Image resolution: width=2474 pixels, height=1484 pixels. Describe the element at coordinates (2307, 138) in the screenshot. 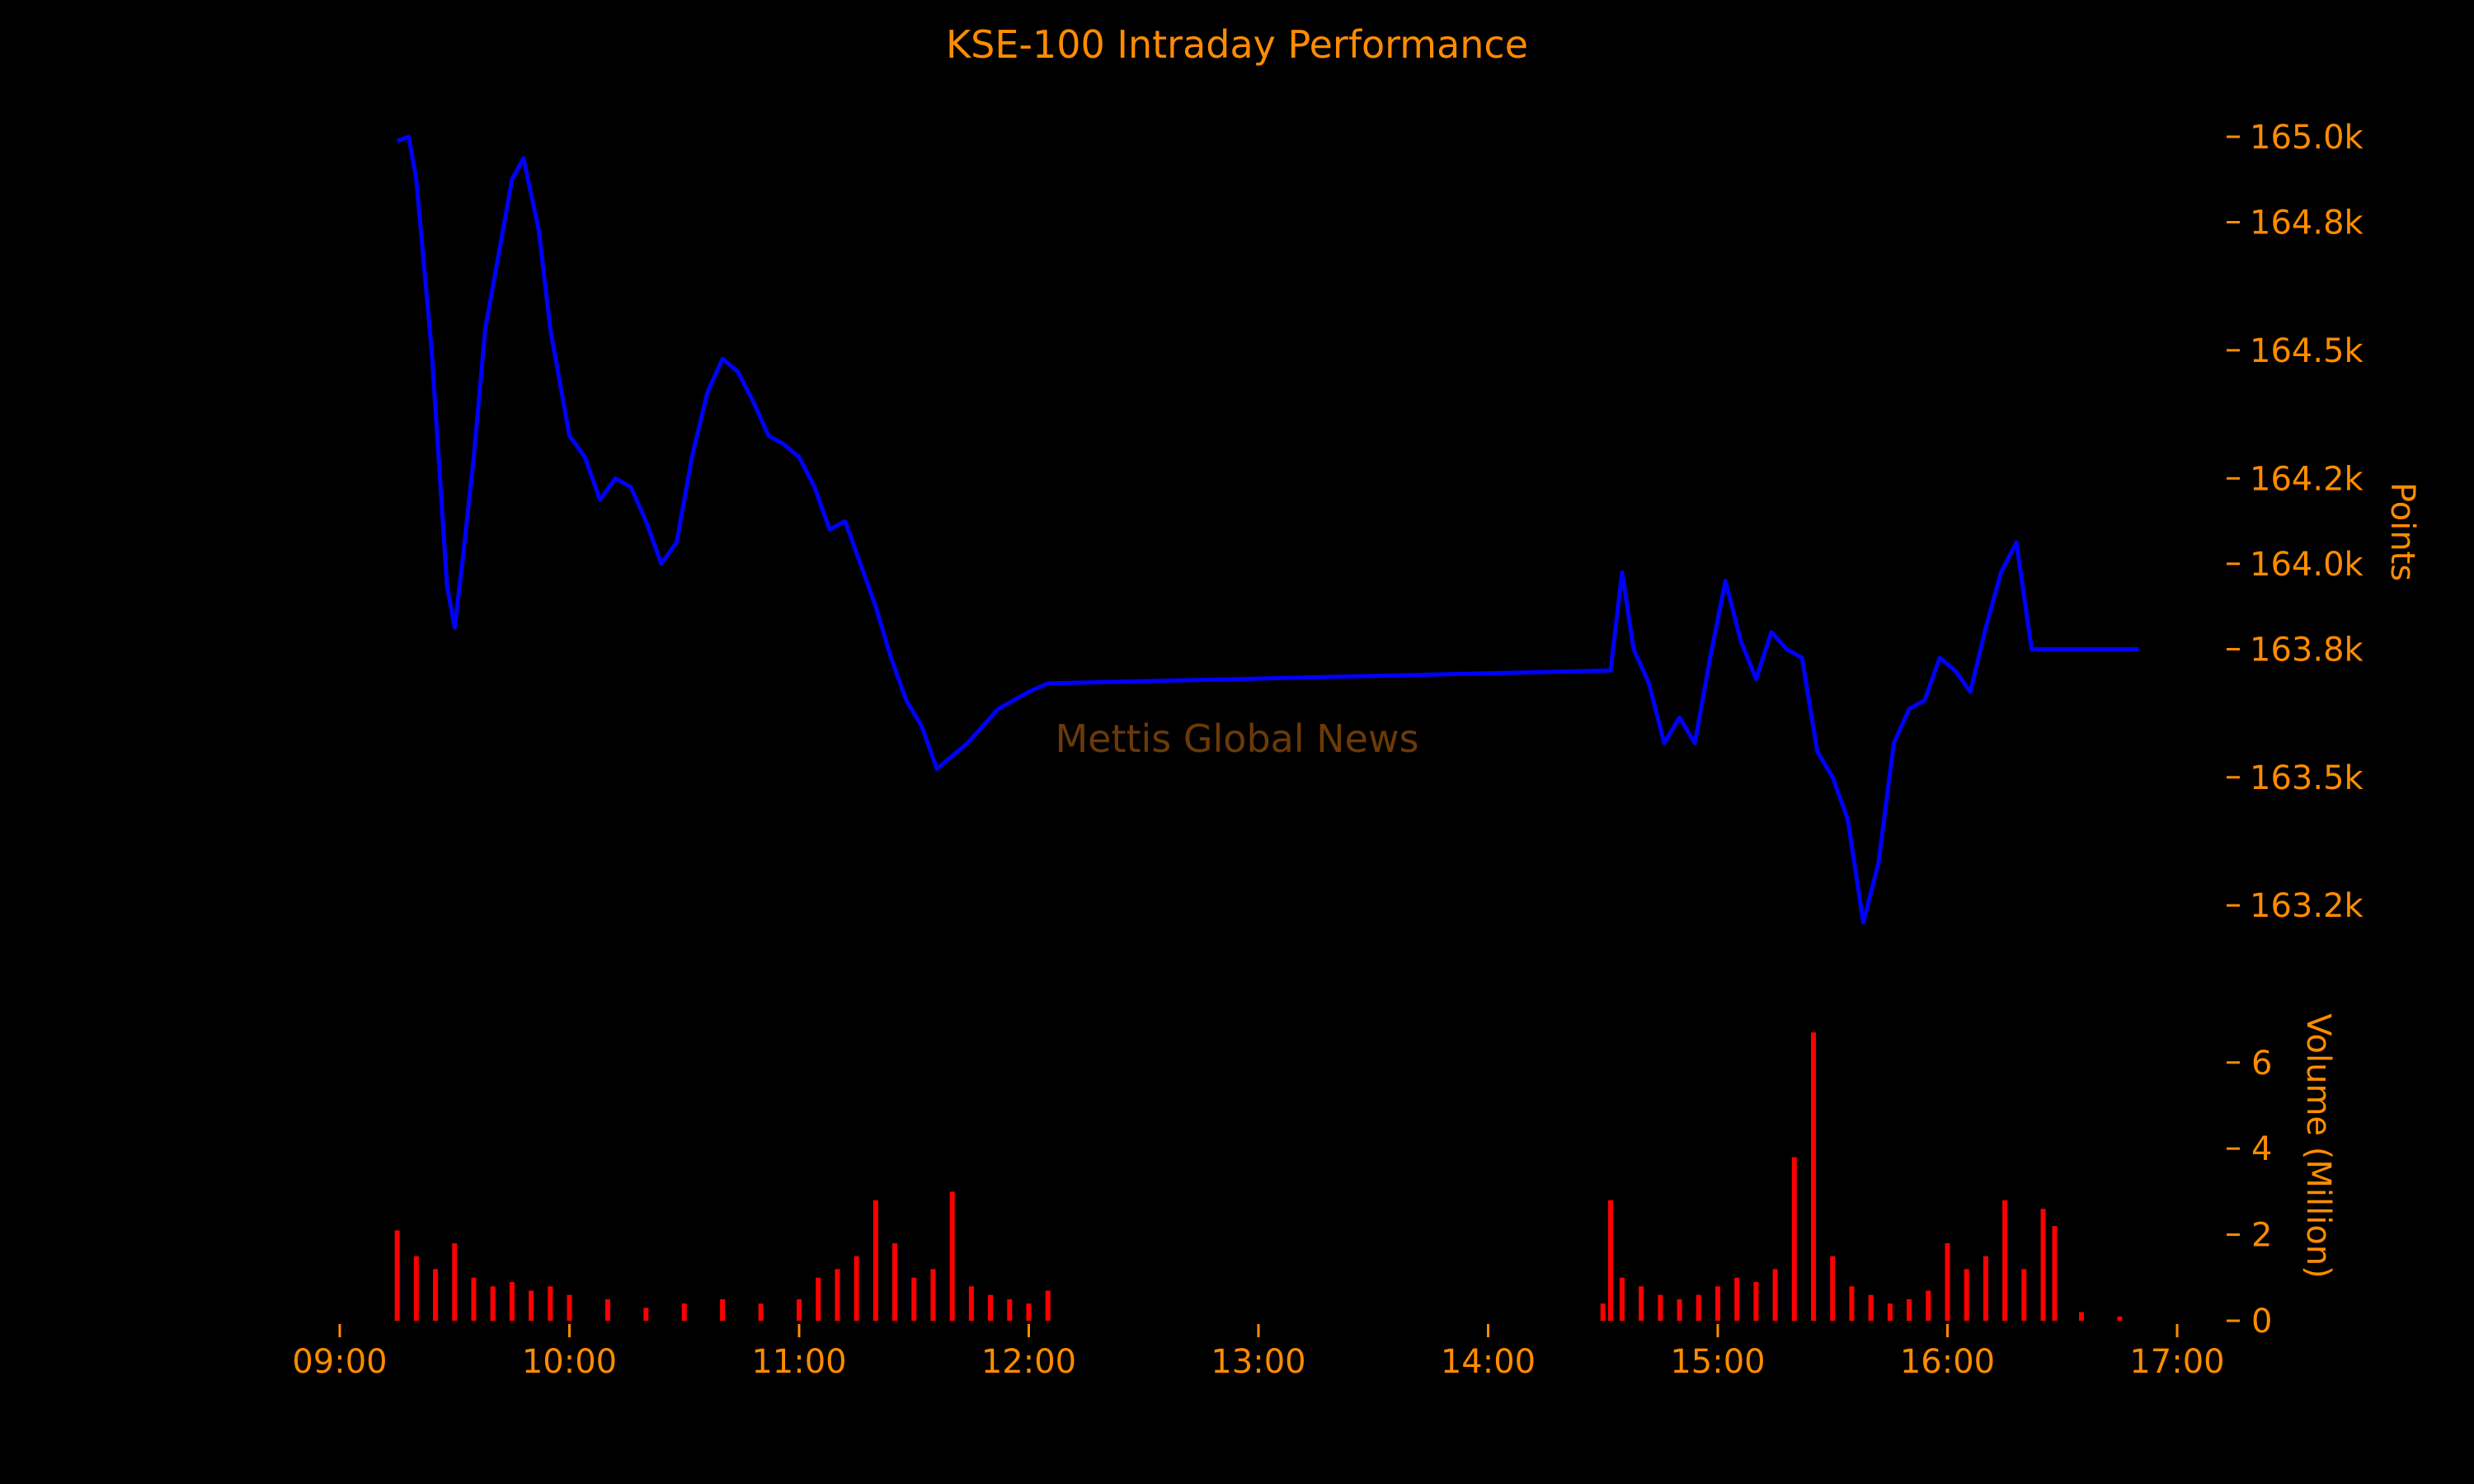

I see `price-tick-label: 165.0k` at that location.